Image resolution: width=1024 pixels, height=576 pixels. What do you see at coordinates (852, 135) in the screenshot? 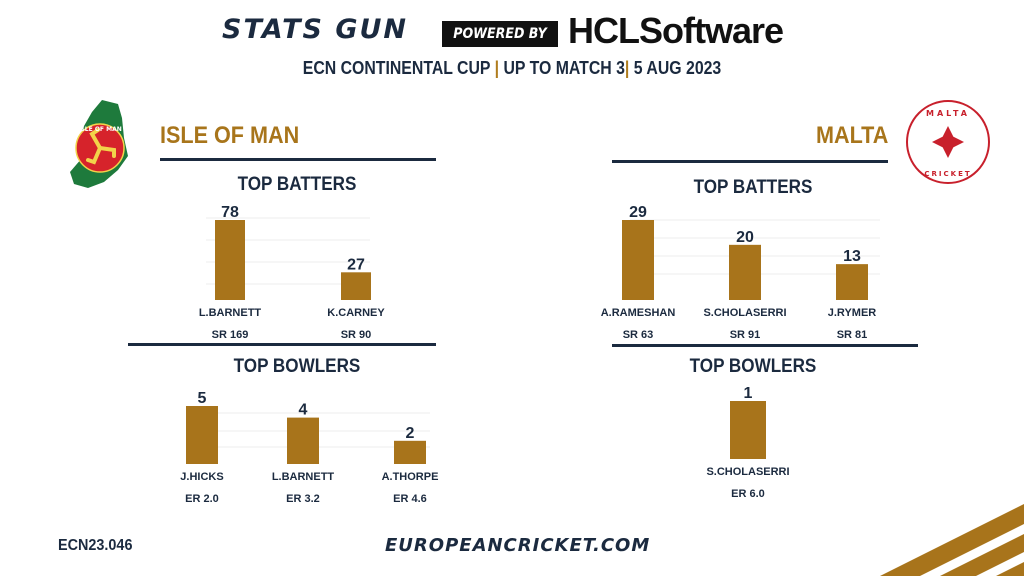
I see `team-name-right: MALTA` at bounding box center [852, 135].